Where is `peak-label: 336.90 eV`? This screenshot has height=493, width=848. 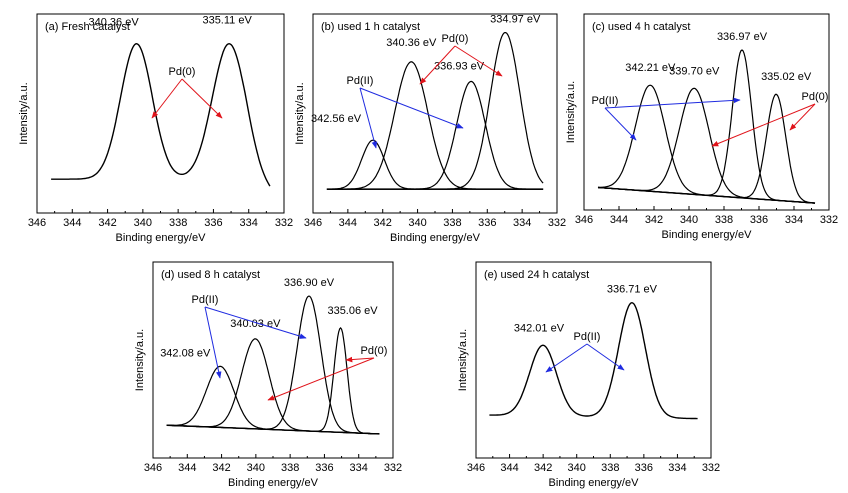 peak-label: 336.90 eV is located at coordinates (309, 283).